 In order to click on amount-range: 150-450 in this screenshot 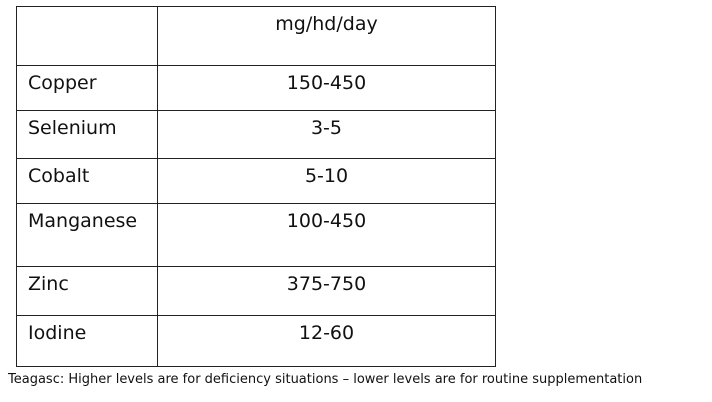, I will do `click(326, 83)`.